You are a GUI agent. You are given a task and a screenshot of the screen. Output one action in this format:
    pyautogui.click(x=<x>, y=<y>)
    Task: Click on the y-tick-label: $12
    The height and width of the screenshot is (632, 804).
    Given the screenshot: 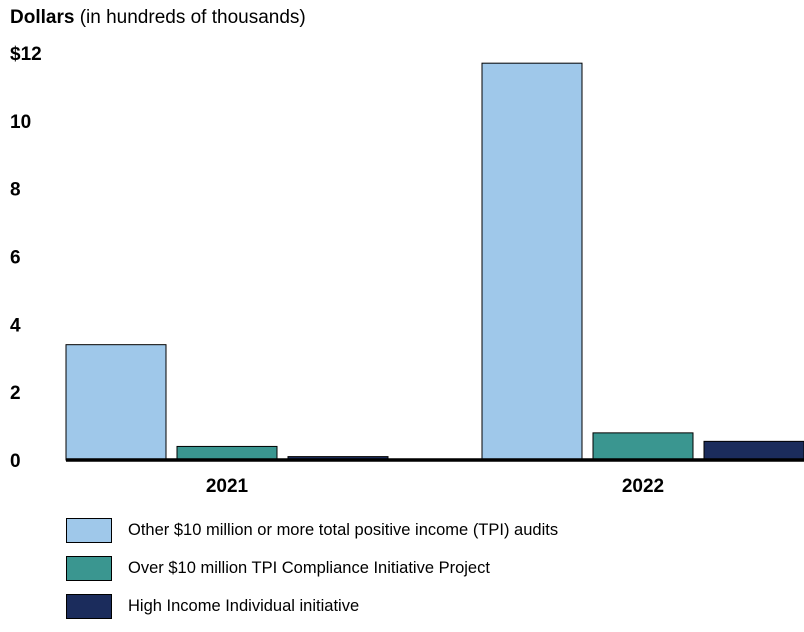 What is the action you would take?
    pyautogui.click(x=26, y=54)
    